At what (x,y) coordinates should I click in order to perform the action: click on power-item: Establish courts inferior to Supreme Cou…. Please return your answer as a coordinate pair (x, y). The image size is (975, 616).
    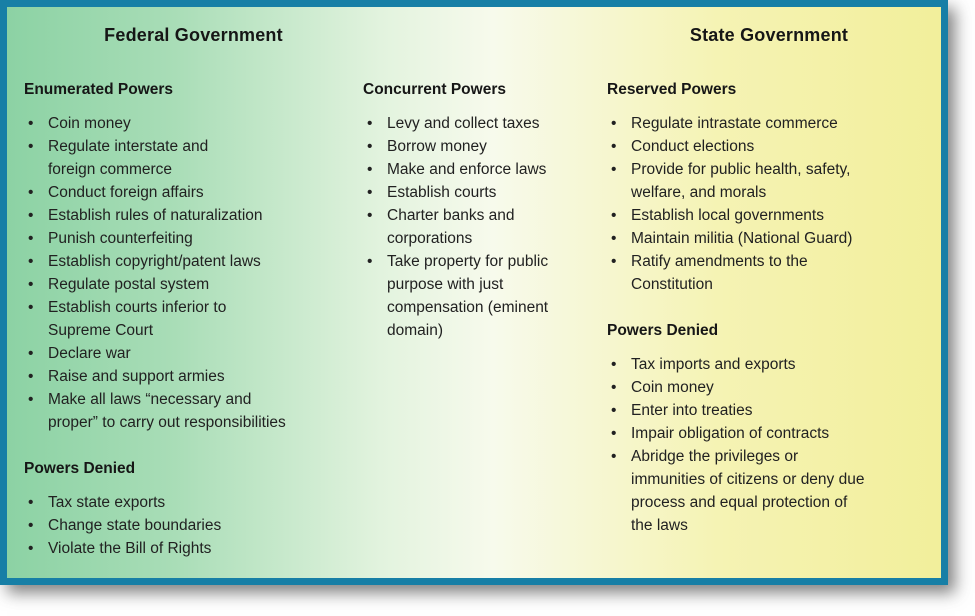
    Looking at the image, I should click on (193, 319).